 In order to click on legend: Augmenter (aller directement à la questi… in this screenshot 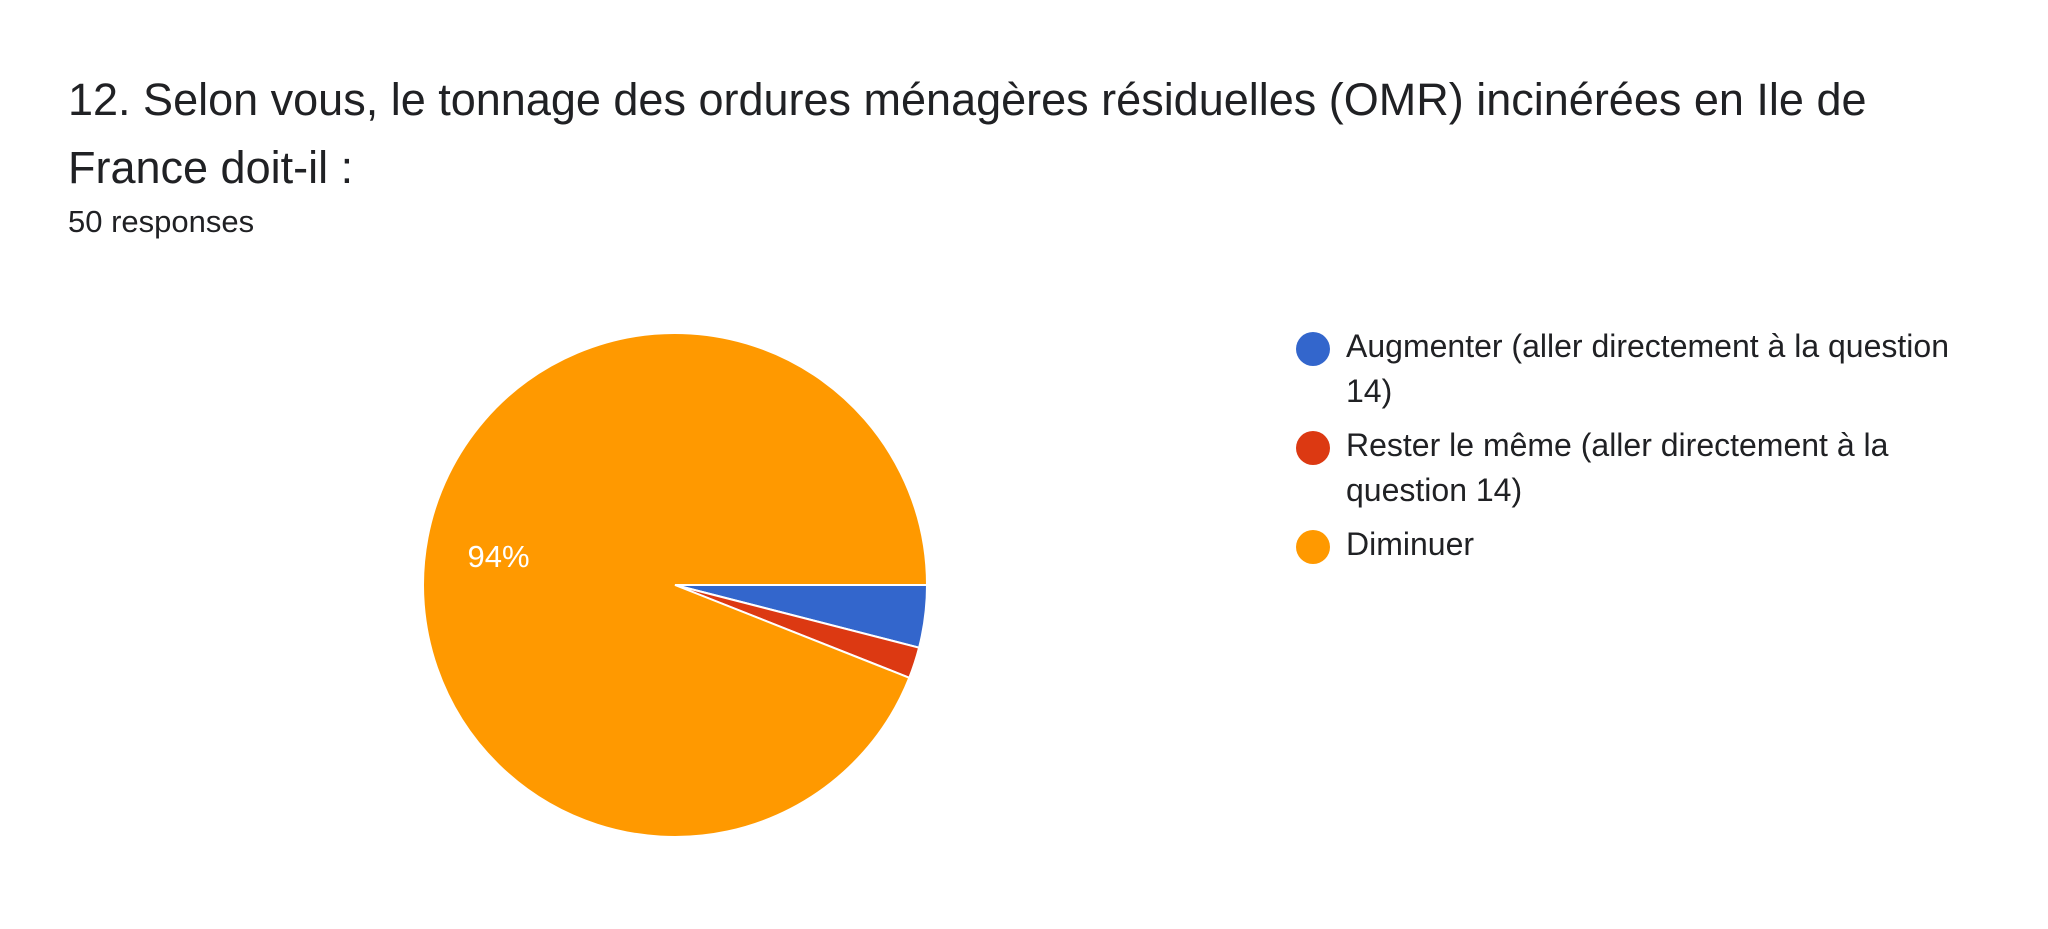, I will do `click(1646, 450)`.